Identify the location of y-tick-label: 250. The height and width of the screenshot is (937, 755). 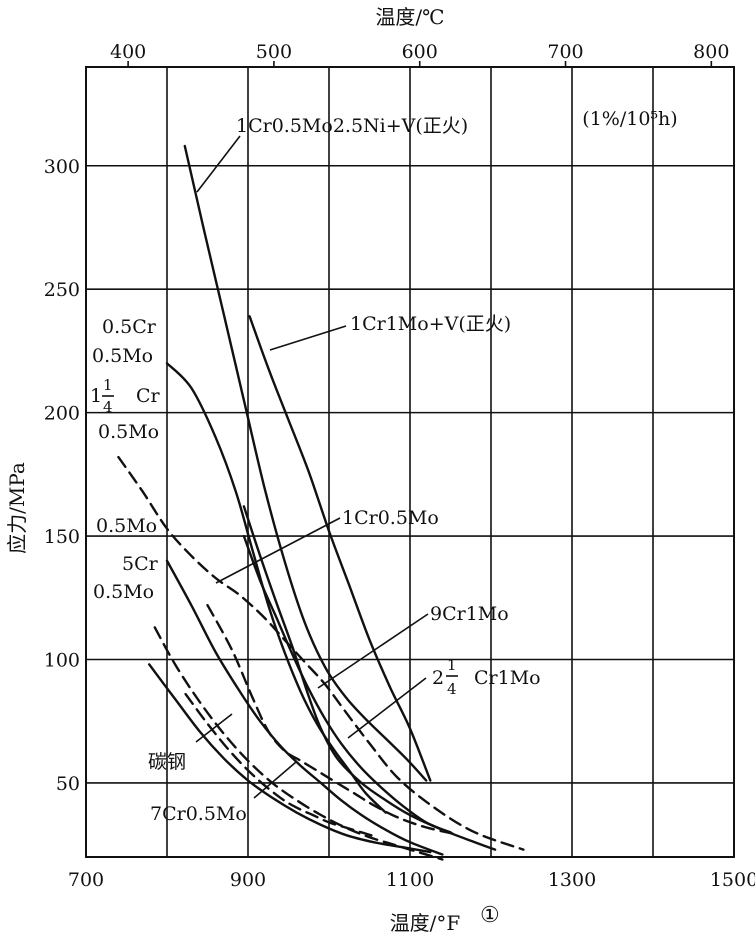
(62, 290).